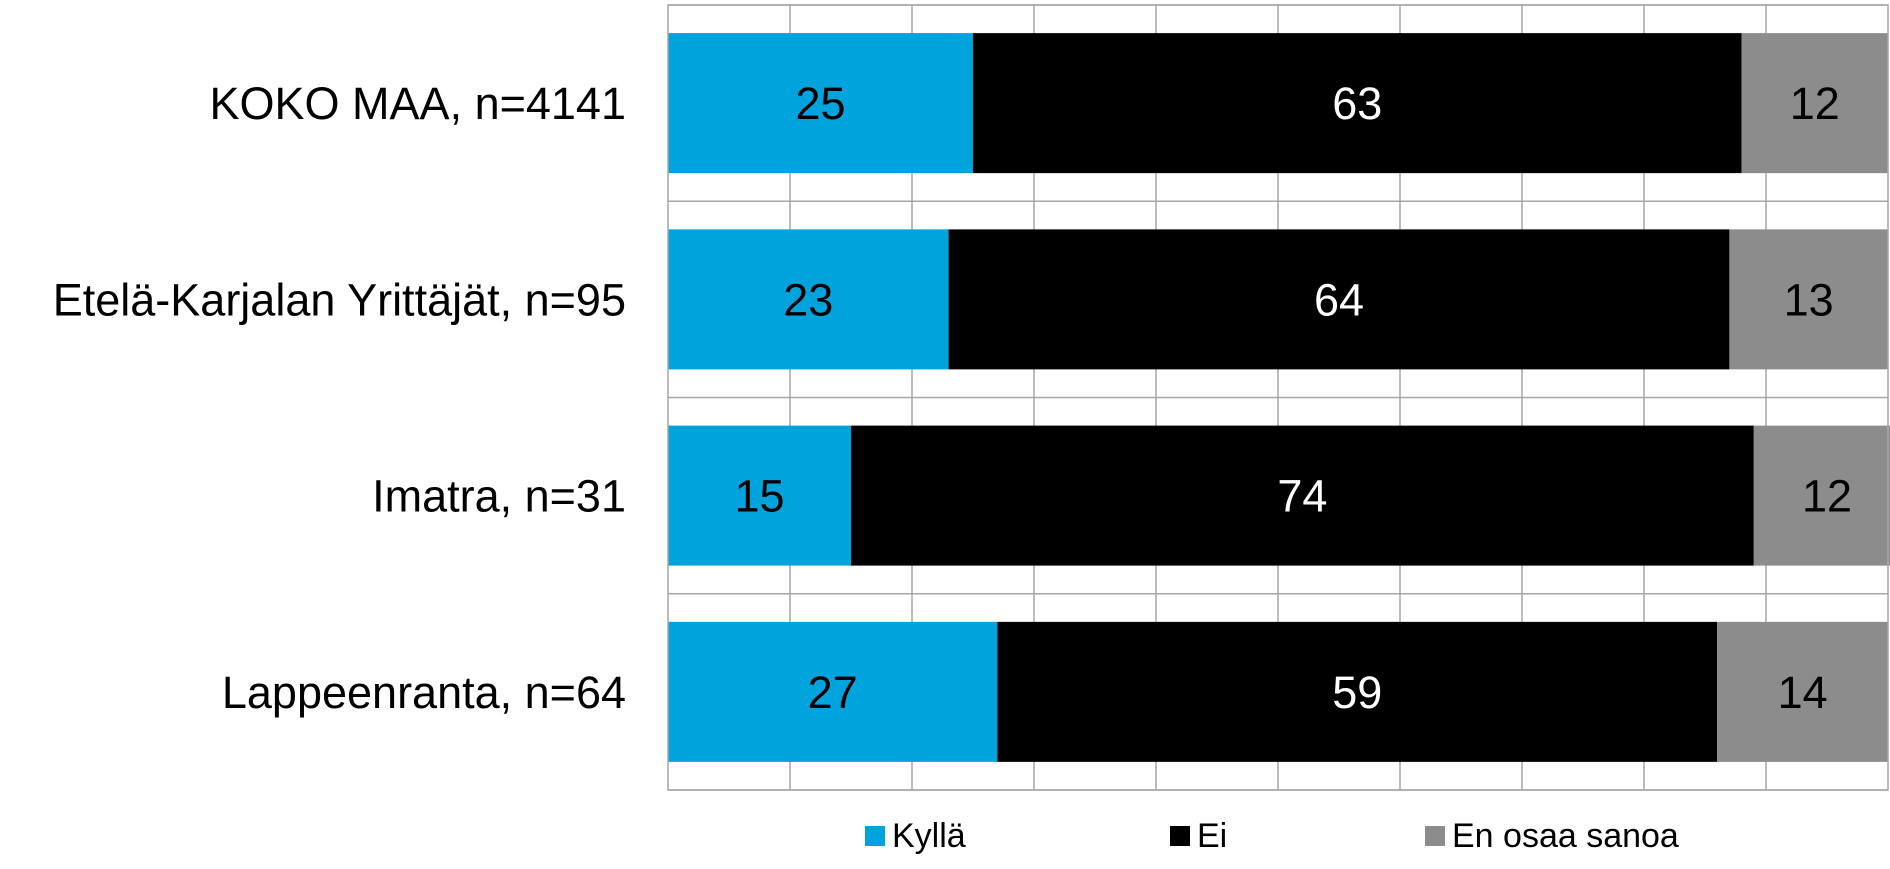  Describe the element at coordinates (929, 836) in the screenshot. I see `legend-label-kylla: Kyllä` at that location.